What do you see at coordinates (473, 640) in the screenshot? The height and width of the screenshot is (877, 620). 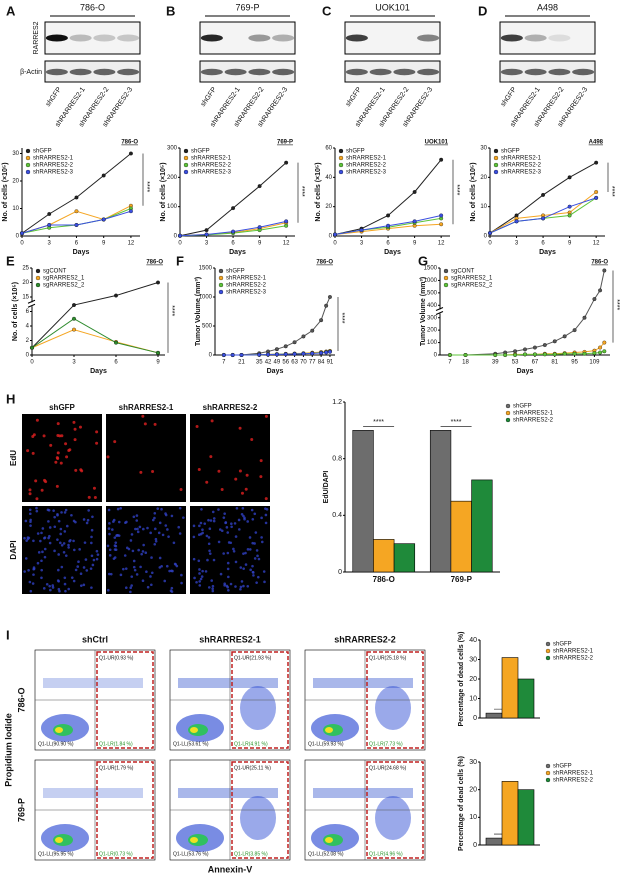 I see `y-tick-label: 40` at bounding box center [473, 640].